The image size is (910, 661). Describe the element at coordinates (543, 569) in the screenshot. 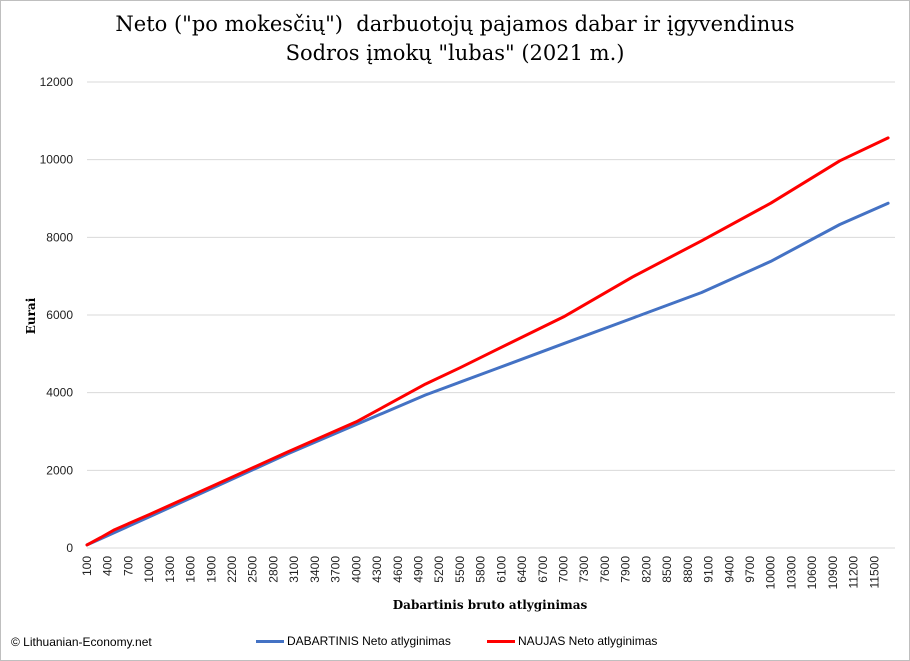

I see `x-tick-label: 6700` at that location.